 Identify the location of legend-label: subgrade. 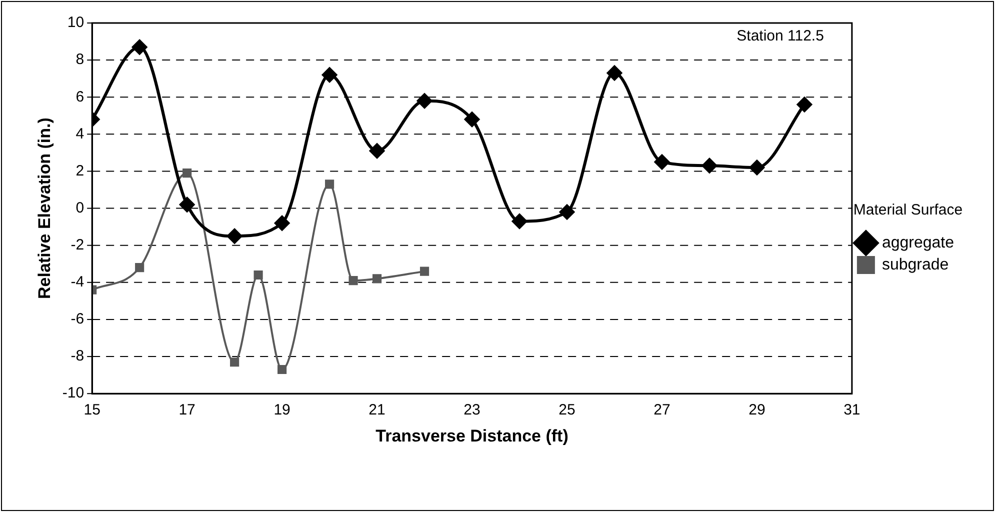
(915, 265).